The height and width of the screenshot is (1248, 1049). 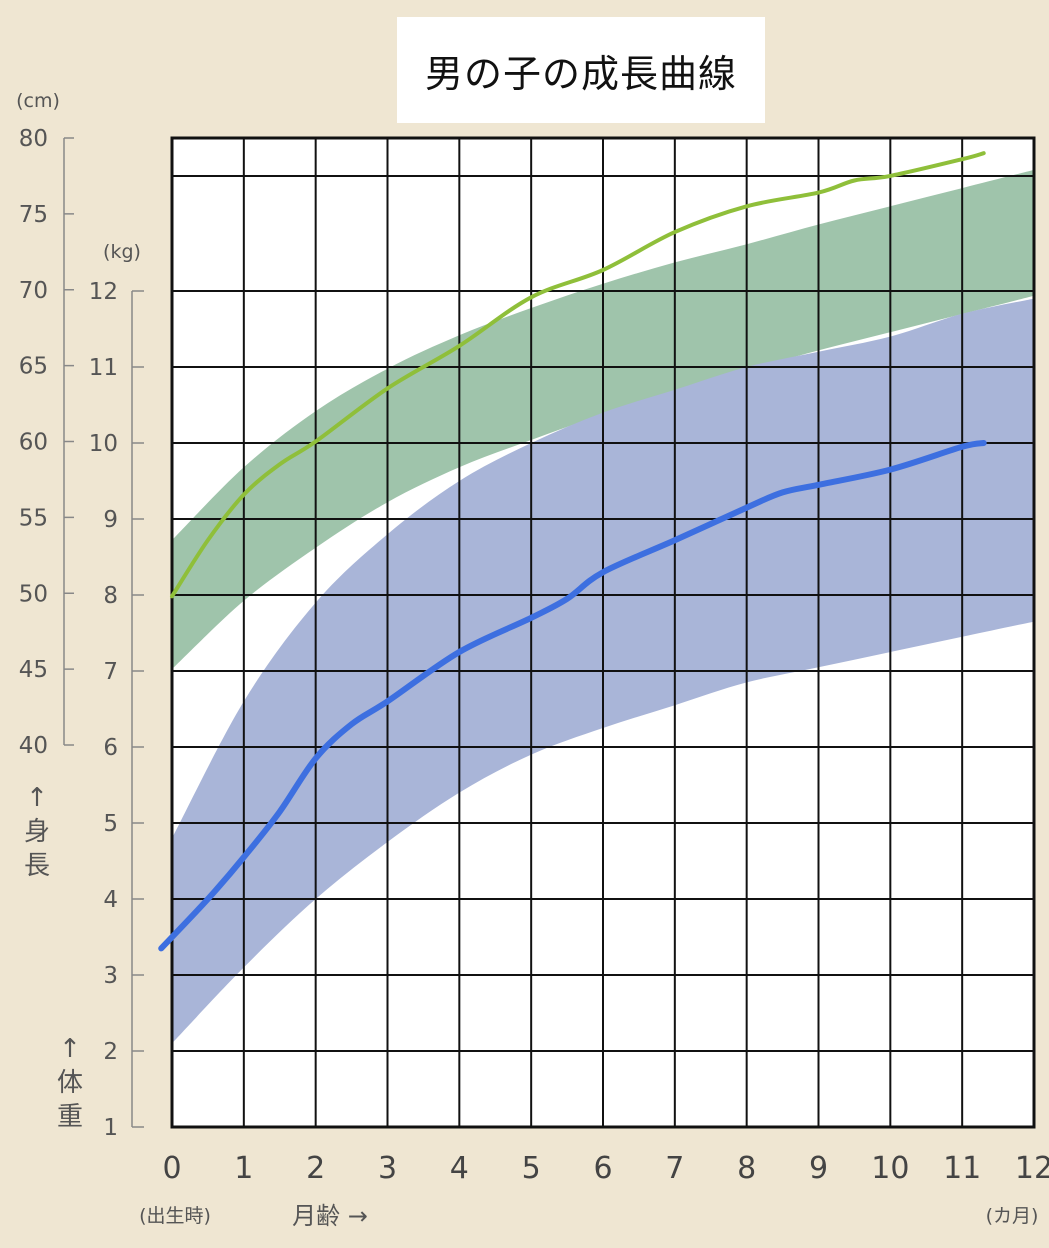 I want to click on x-tick-label: 1, so click(x=243, y=1168).